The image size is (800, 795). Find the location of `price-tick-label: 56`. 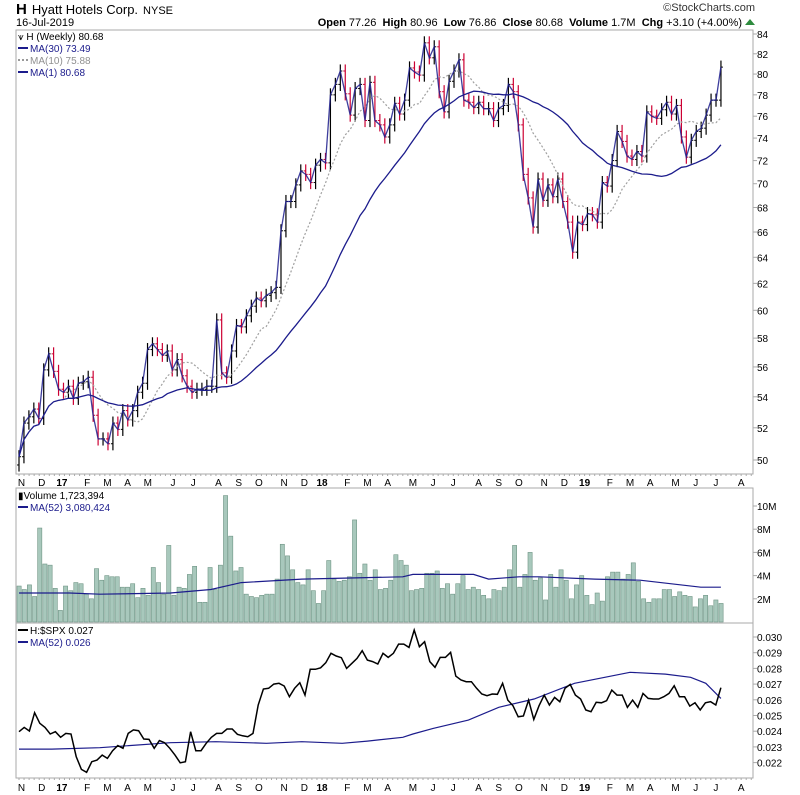

price-tick-label: 56 is located at coordinates (763, 368).